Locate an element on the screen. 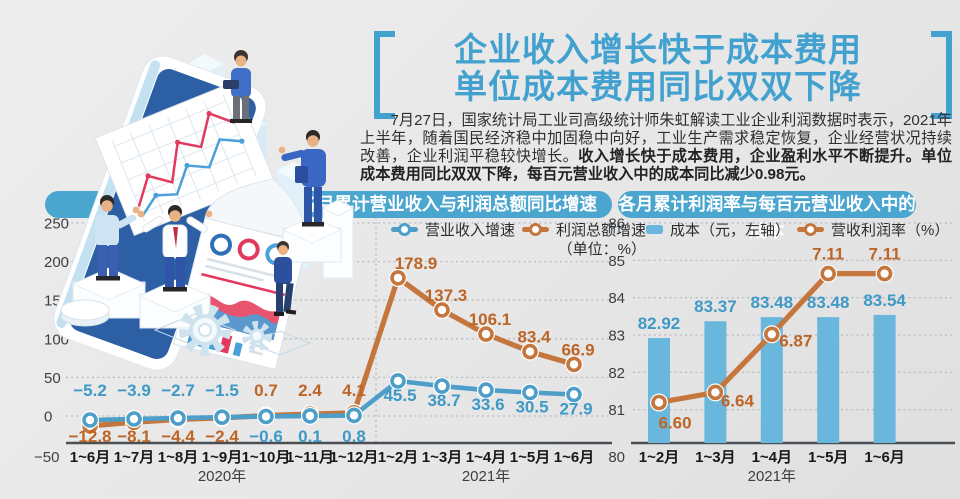  svg-text: 45.5 is located at coordinates (399, 395).